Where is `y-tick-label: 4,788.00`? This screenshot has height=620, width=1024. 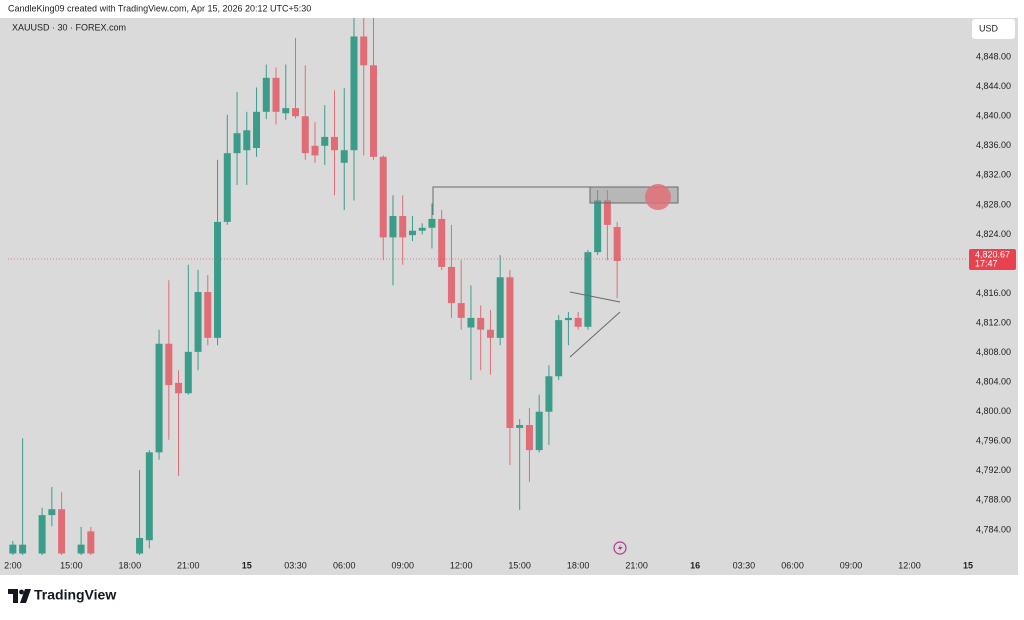
y-tick-label: 4,788.00 is located at coordinates (993, 500).